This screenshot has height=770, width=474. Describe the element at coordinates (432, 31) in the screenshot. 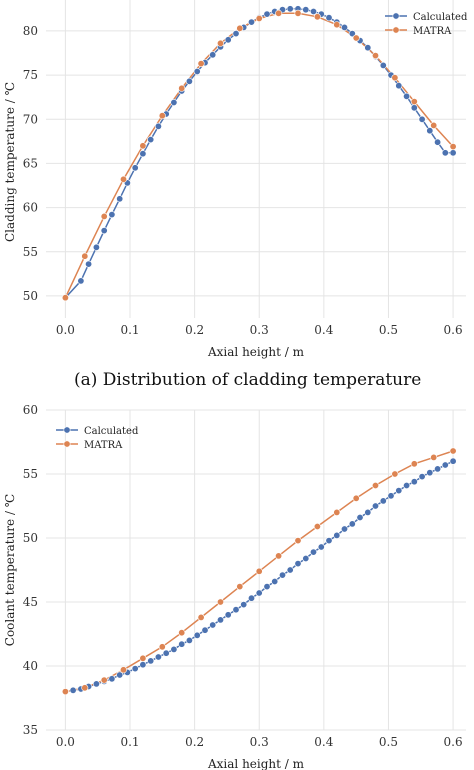

I see `legend-label: MATRA` at that location.